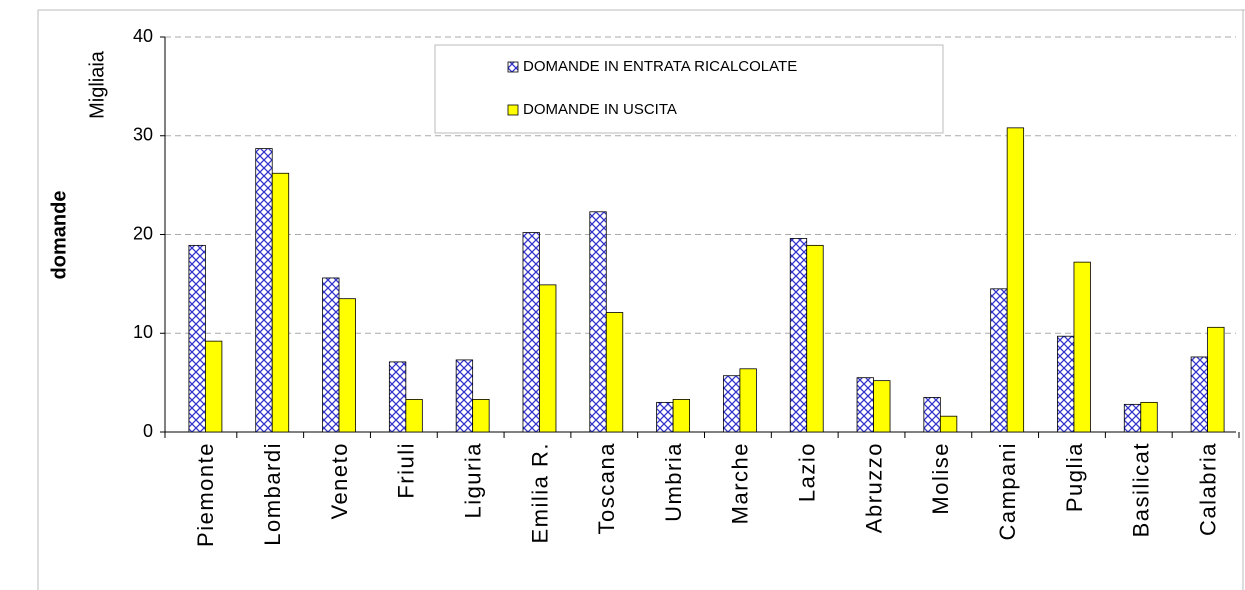  Describe the element at coordinates (1141, 489) in the screenshot. I see `x-tick-label: Basilicat` at that location.